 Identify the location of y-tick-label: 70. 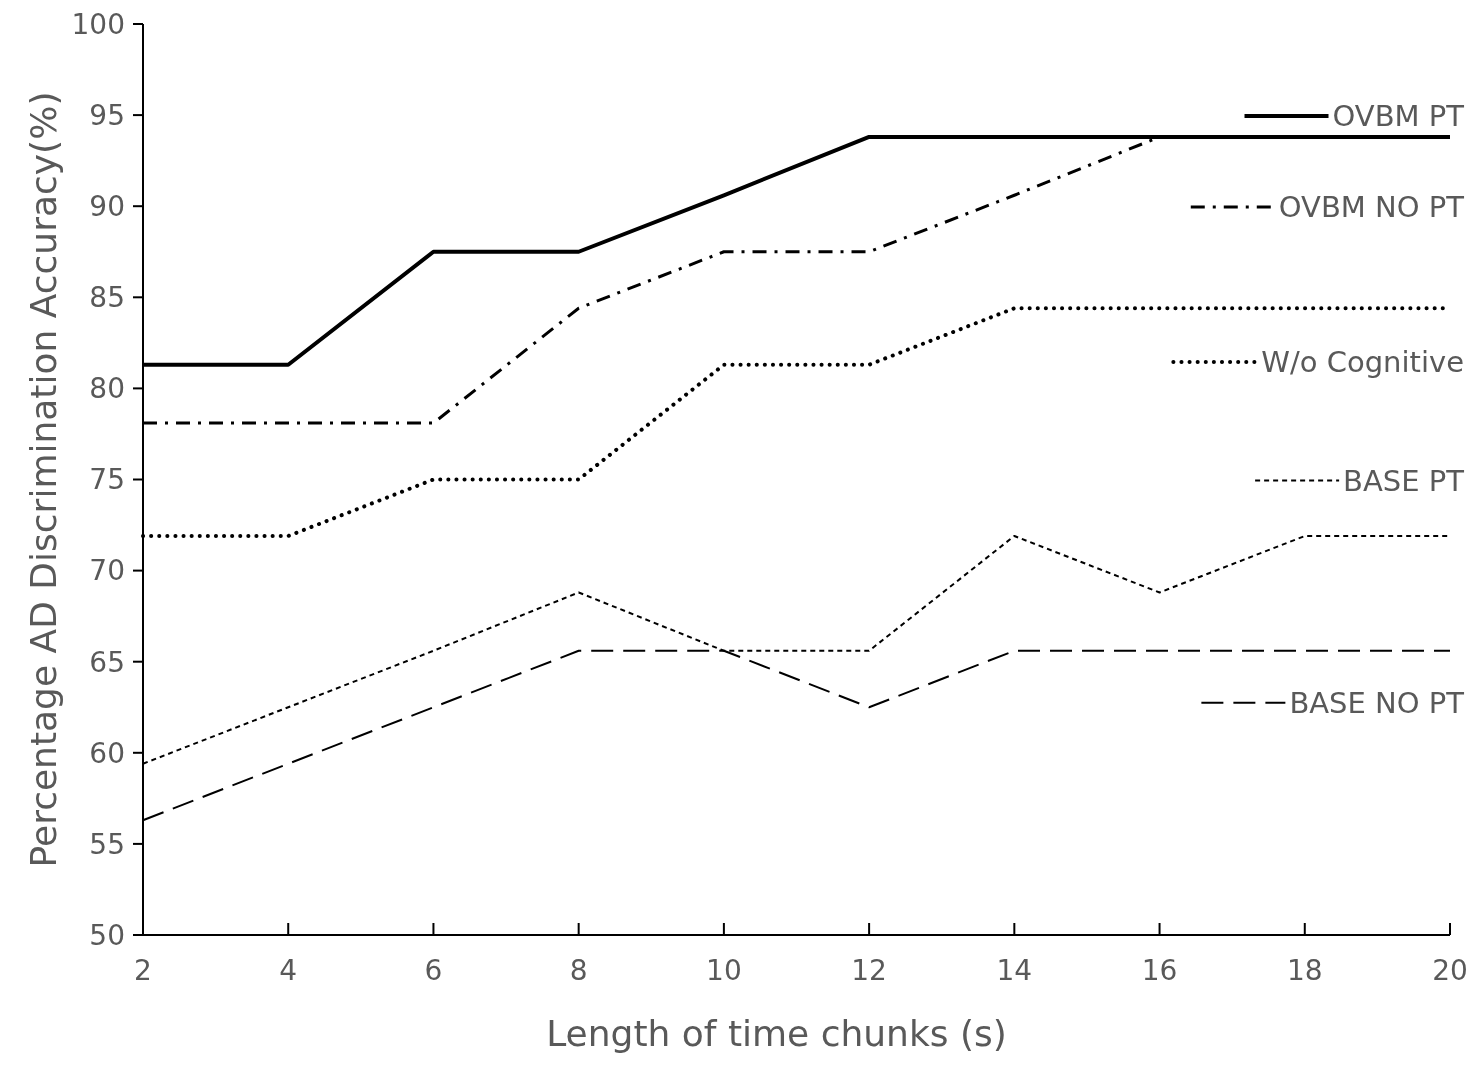
(107, 571).